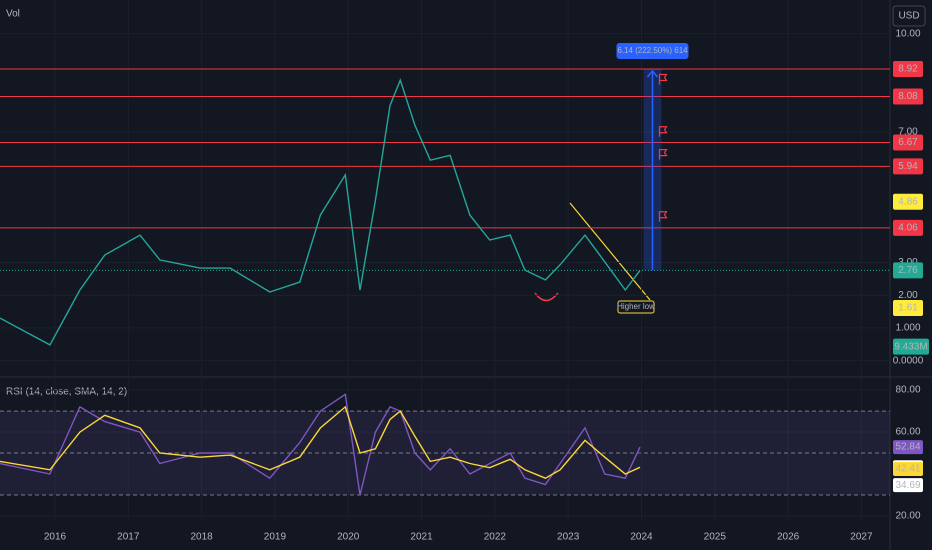  What do you see at coordinates (421, 537) in the screenshot?
I see `x-tick-label: 2021` at bounding box center [421, 537].